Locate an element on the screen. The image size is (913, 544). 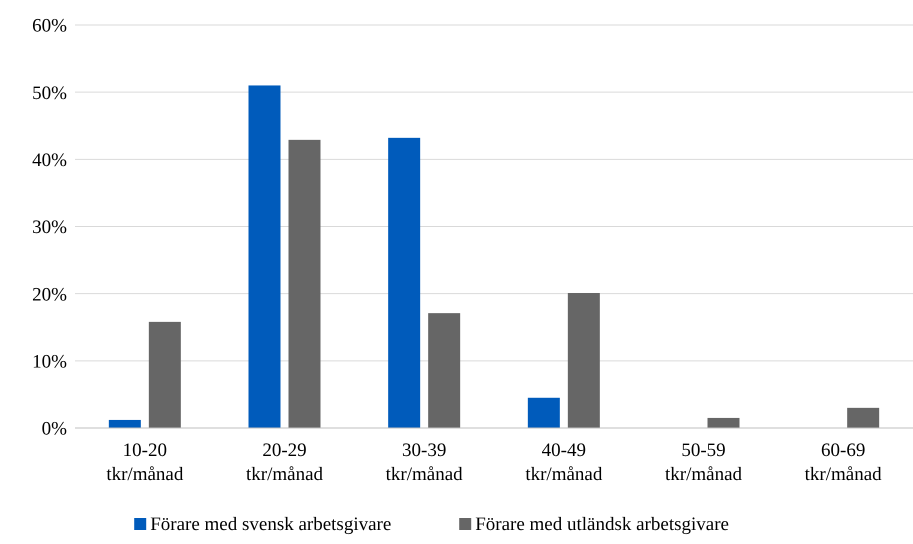
y-tick-label: 30% is located at coordinates (50, 227).